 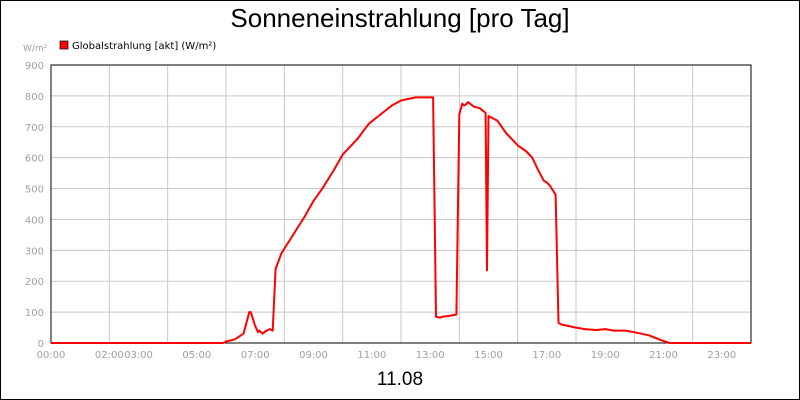 I want to click on y-axis-unit: W/m², so click(x=35, y=49).